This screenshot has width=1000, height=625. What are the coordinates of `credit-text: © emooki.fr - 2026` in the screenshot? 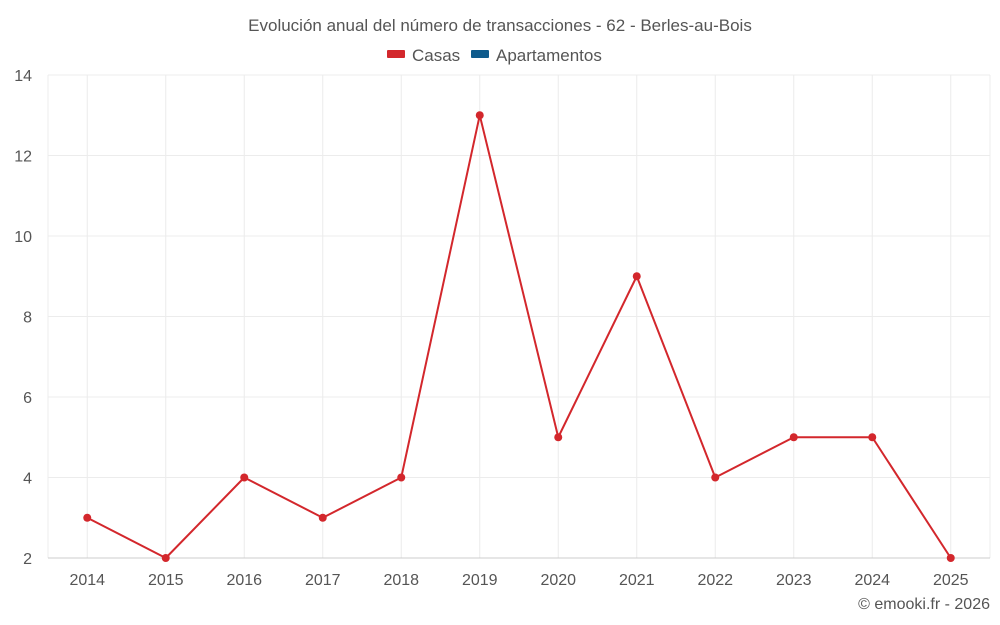 It's located at (924, 604).